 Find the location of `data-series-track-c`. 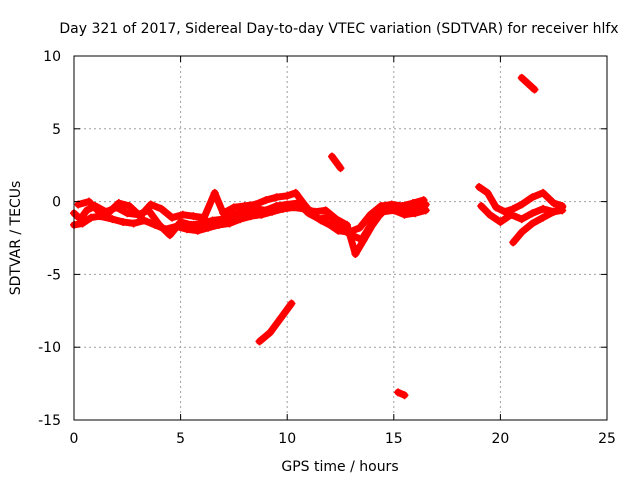

data-series-track-c is located at coordinates (251, 212).